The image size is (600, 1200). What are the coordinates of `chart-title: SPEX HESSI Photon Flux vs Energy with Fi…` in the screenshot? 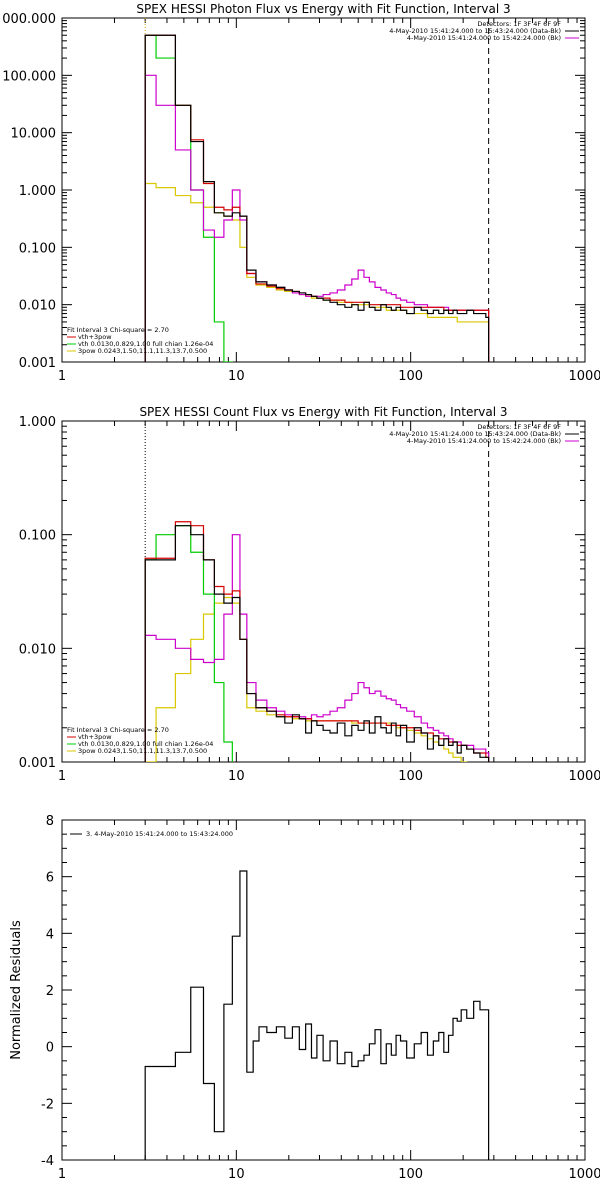 It's located at (323, 9).